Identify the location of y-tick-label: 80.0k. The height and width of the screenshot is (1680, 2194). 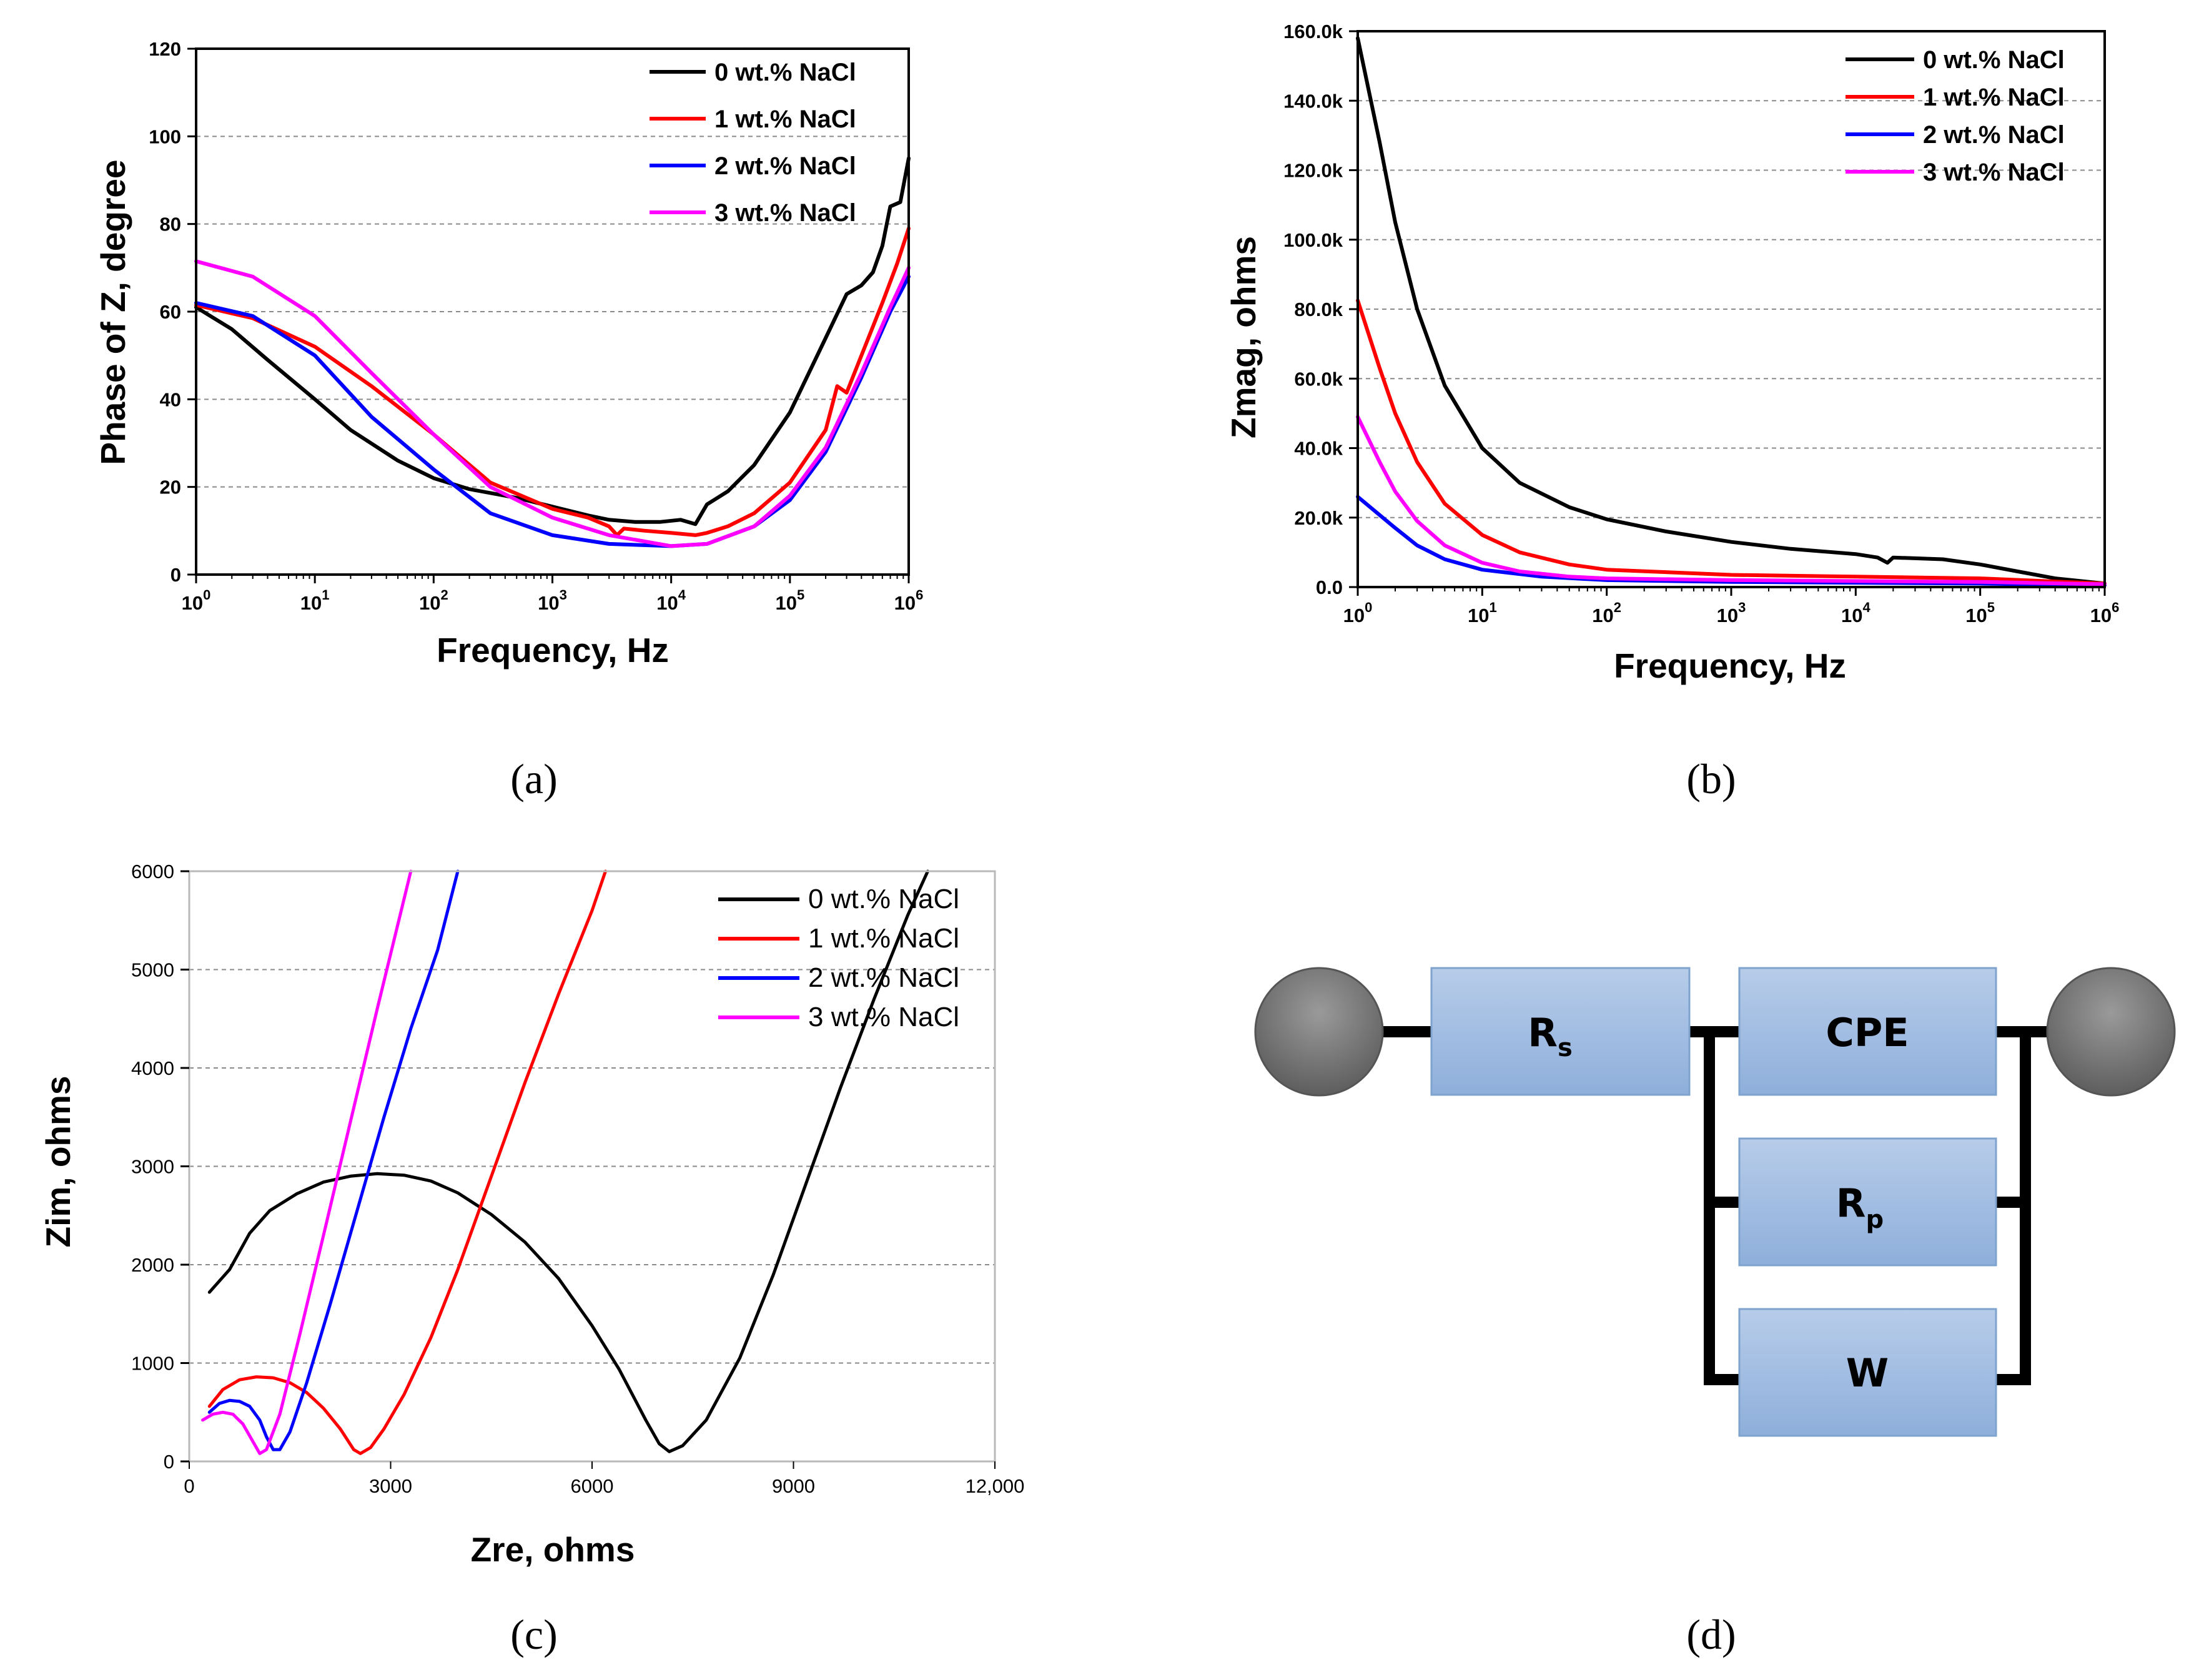
(1319, 309).